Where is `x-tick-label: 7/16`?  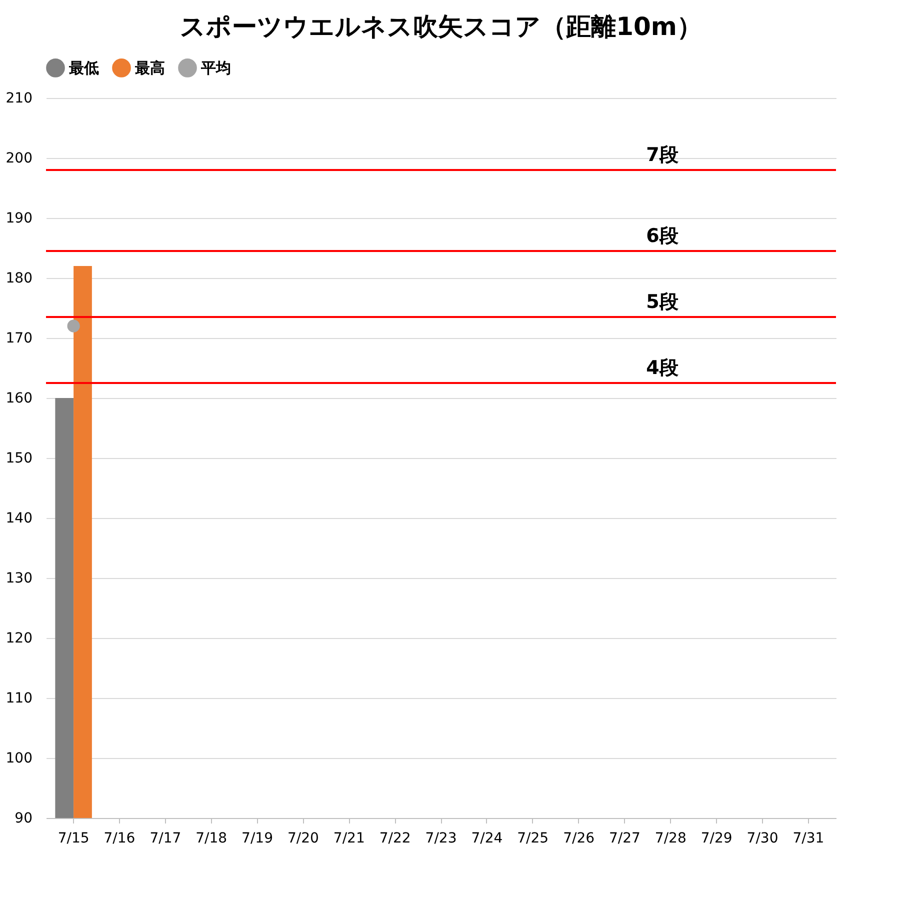 x-tick-label: 7/16 is located at coordinates (120, 838).